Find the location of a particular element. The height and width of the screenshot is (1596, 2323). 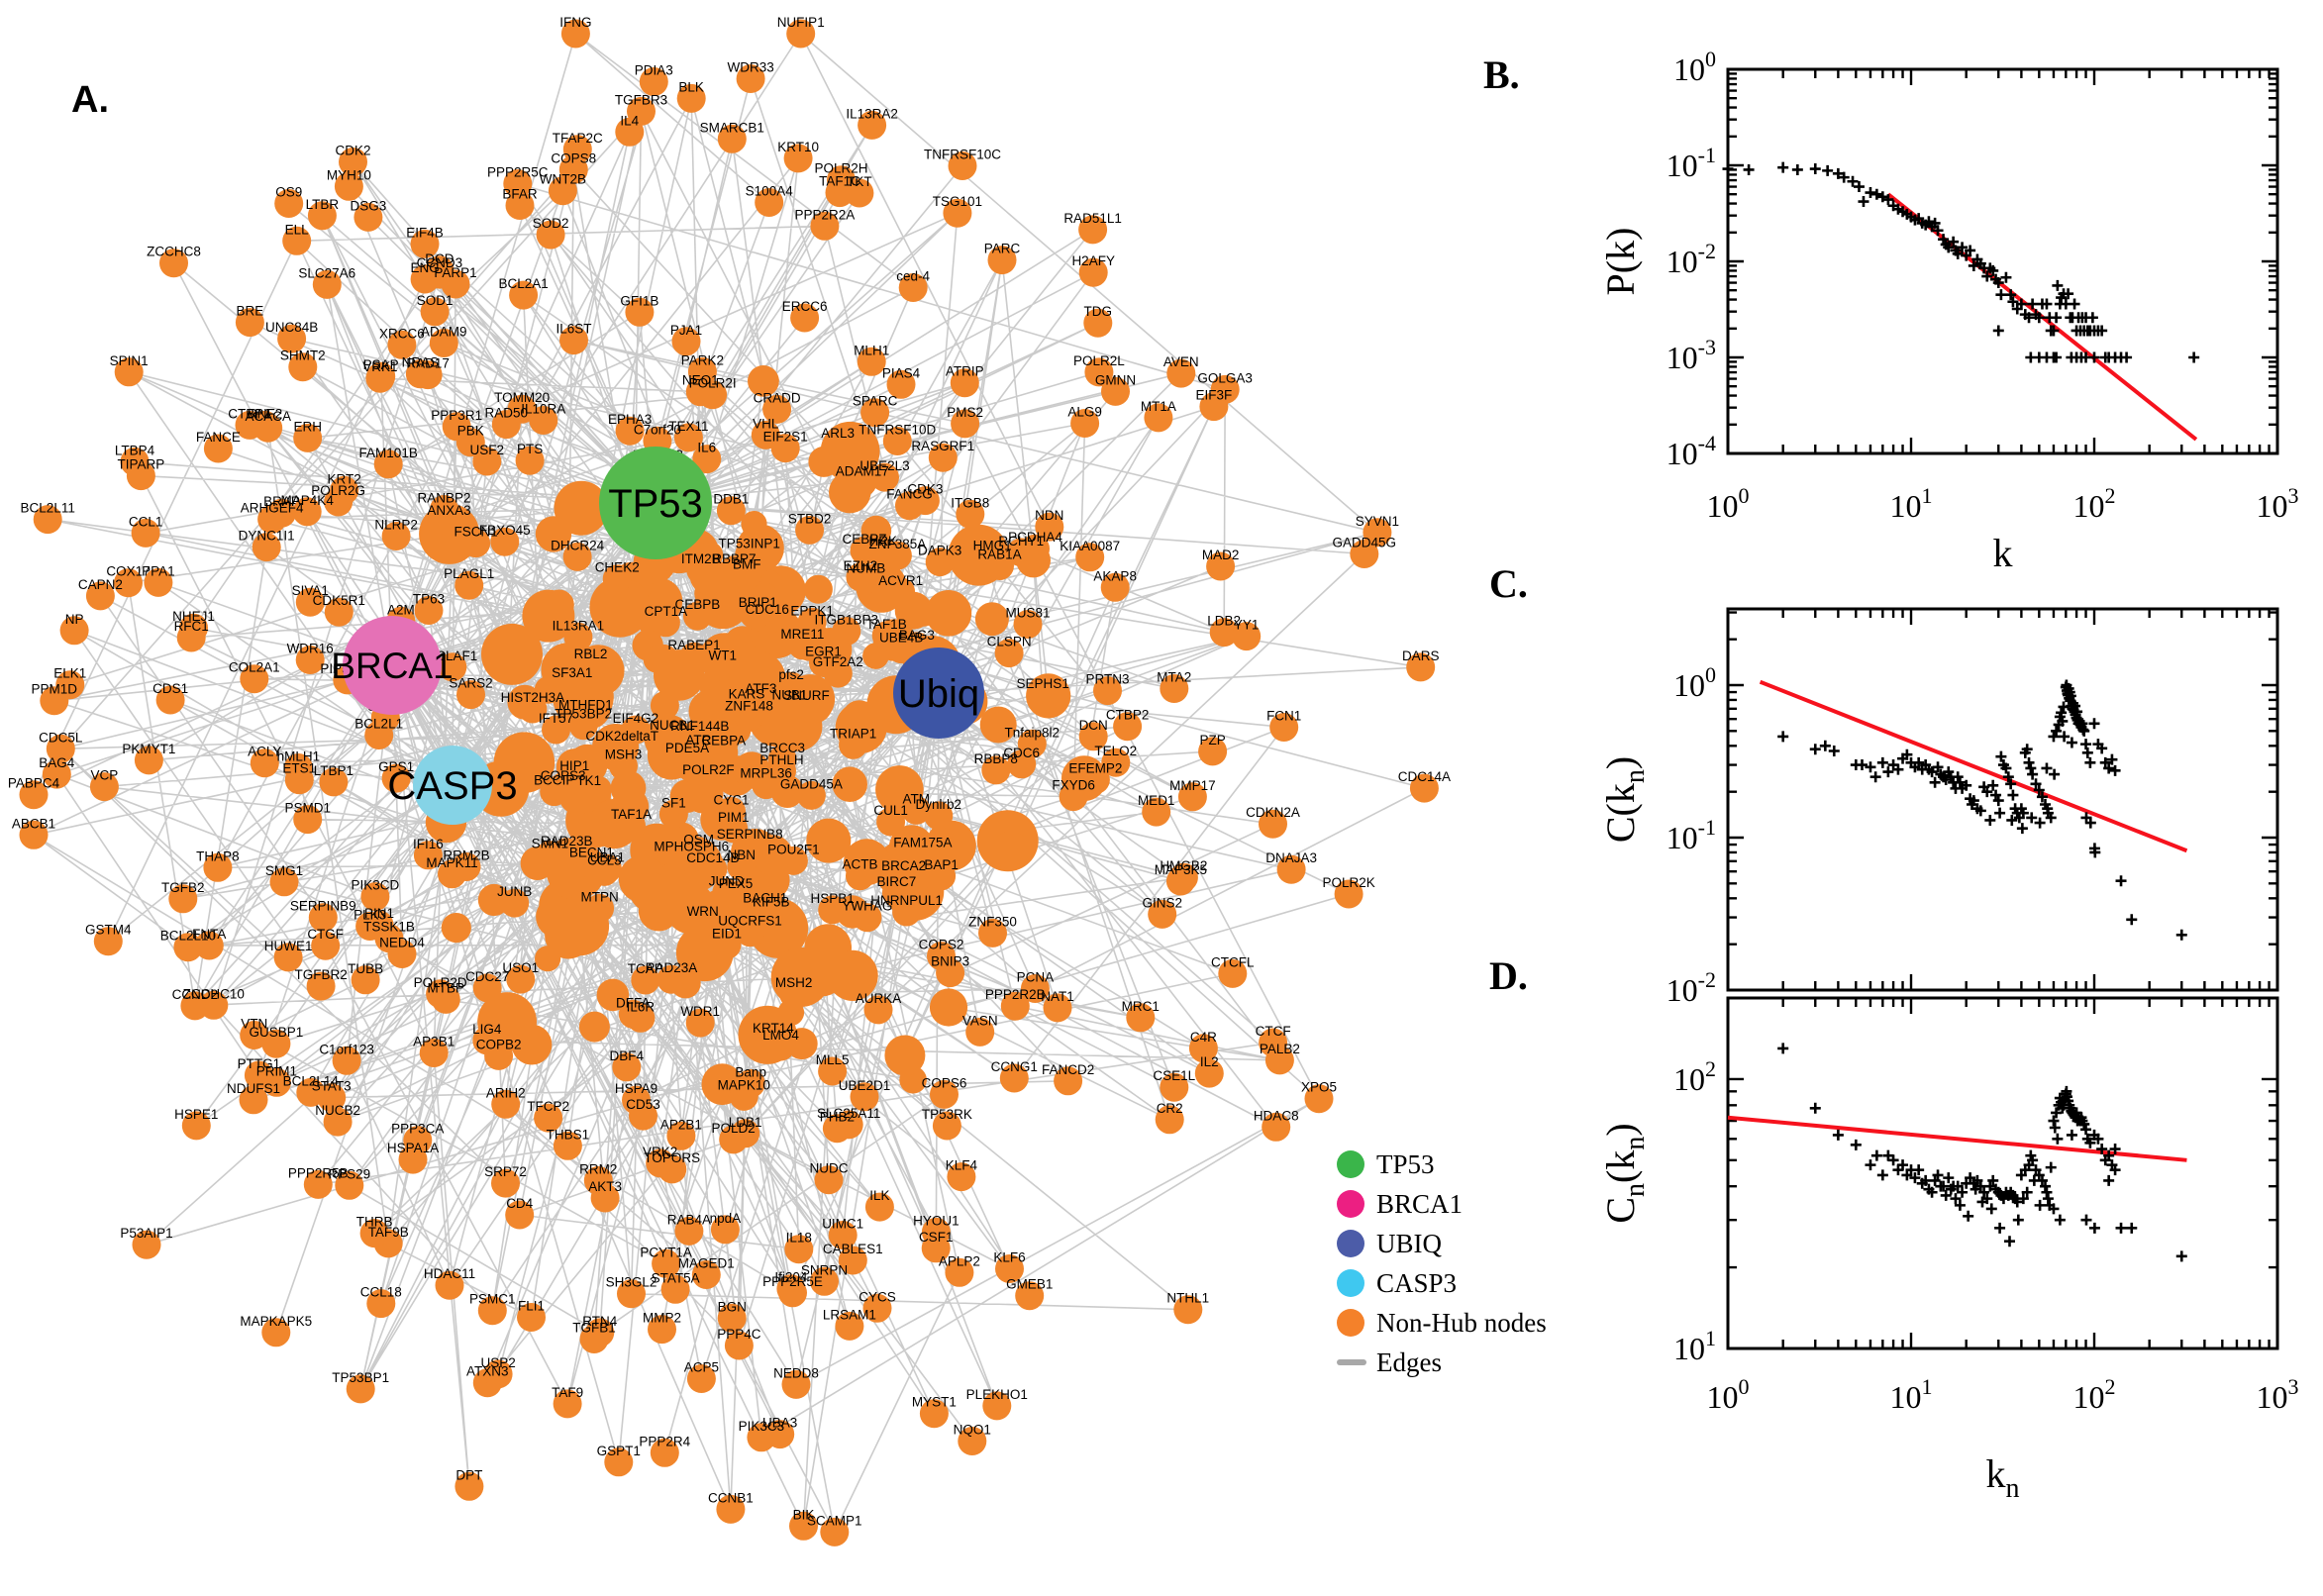

gene-label: Tnfaip8l2 is located at coordinates (1032, 732).